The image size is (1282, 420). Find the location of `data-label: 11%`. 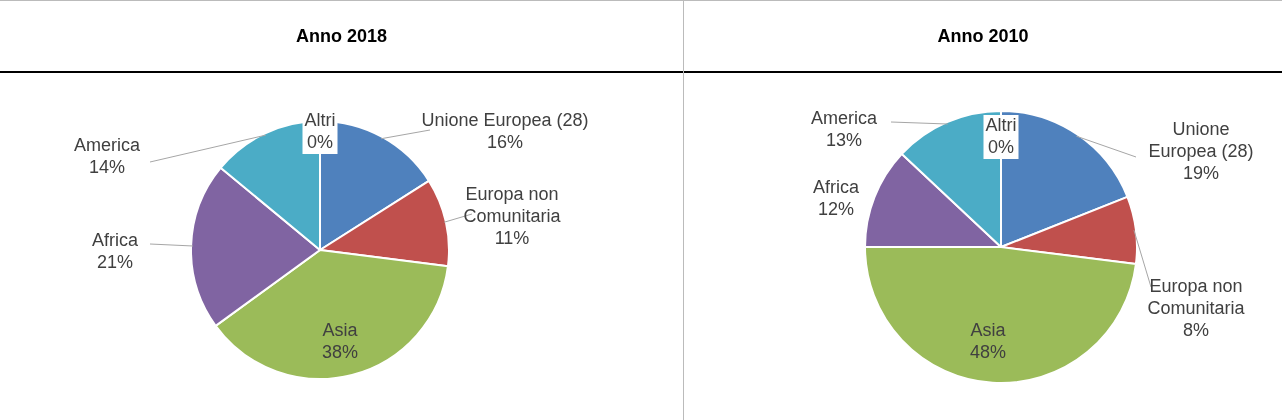

data-label: 11% is located at coordinates (512, 237).